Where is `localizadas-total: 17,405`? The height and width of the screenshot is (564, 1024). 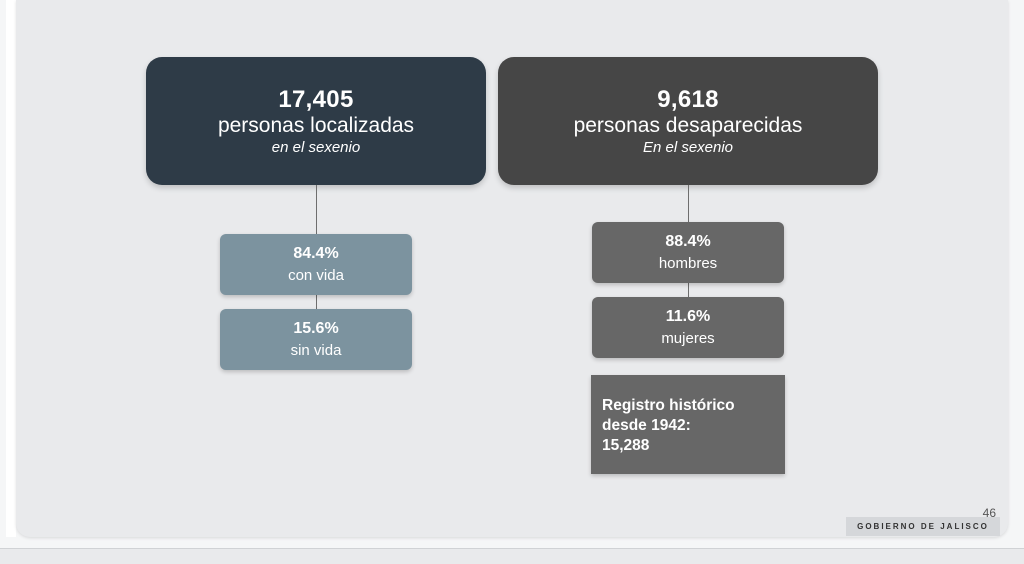
localizadas-total: 17,405 is located at coordinates (316, 99).